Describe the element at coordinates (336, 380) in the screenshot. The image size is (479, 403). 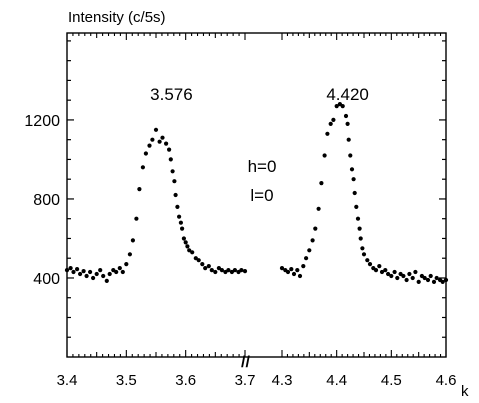
I see `x-tick-label: 4.4` at that location.